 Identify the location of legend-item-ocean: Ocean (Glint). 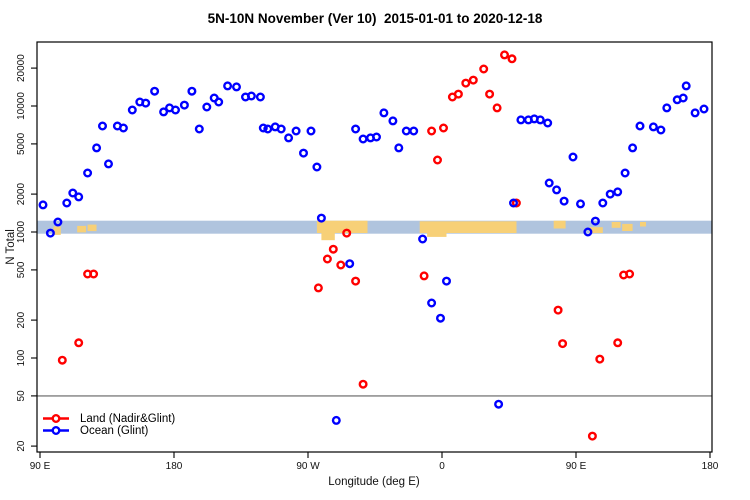
(108, 430).